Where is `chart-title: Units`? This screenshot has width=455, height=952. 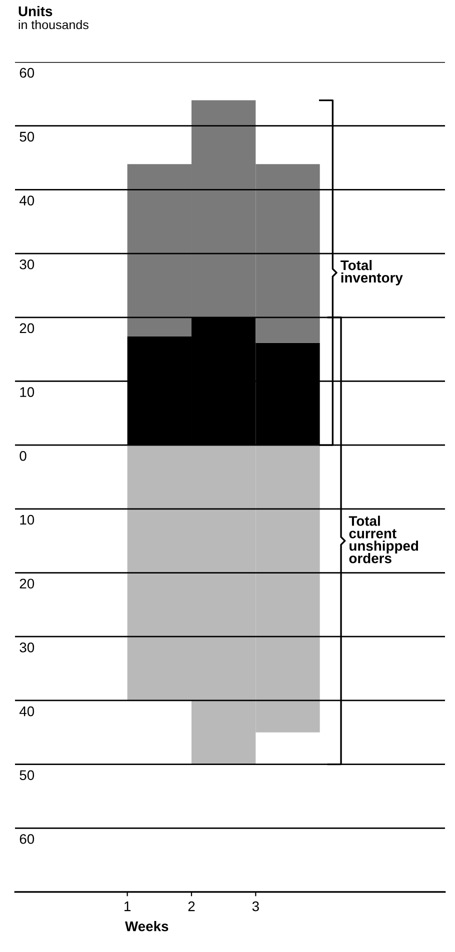
chart-title: Units is located at coordinates (35, 11).